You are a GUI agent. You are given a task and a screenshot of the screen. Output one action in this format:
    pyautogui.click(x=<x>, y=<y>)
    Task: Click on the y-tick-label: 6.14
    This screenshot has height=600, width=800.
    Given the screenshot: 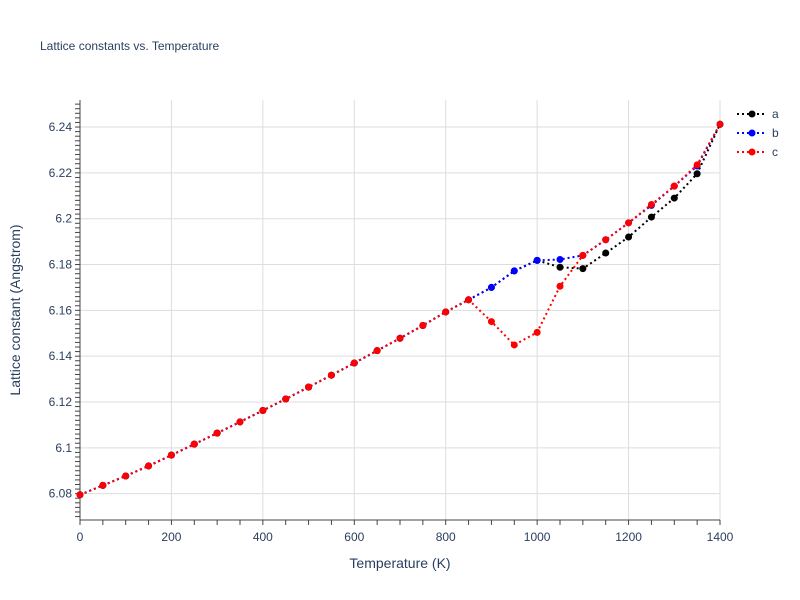 What is the action you would take?
    pyautogui.click(x=61, y=356)
    